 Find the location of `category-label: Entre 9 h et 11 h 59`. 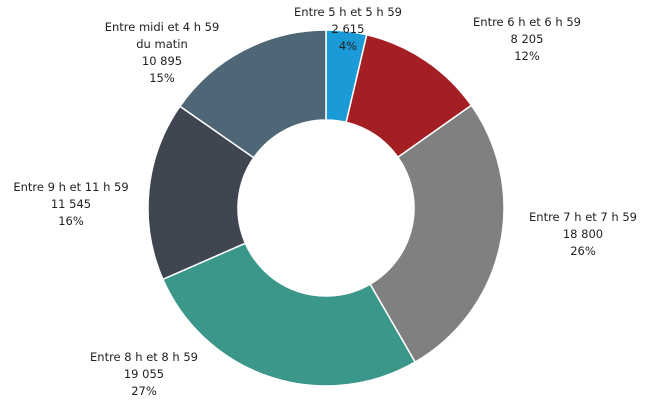

category-label: Entre 9 h et 11 h 59 is located at coordinates (71, 187).